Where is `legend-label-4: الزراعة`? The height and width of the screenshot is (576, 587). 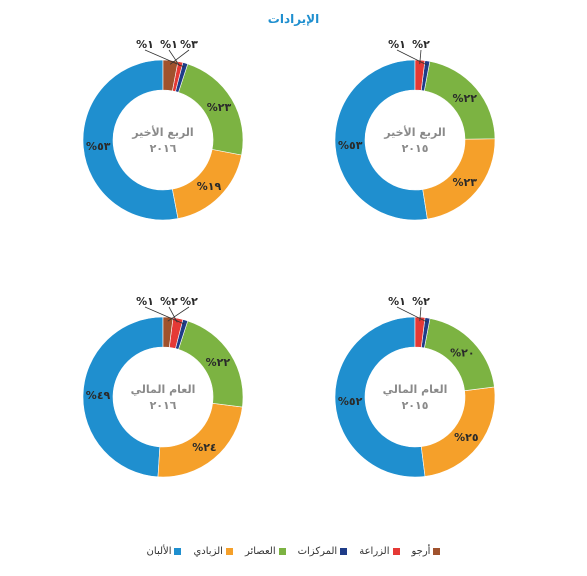 legend-label-4: الزراعة is located at coordinates (374, 551).